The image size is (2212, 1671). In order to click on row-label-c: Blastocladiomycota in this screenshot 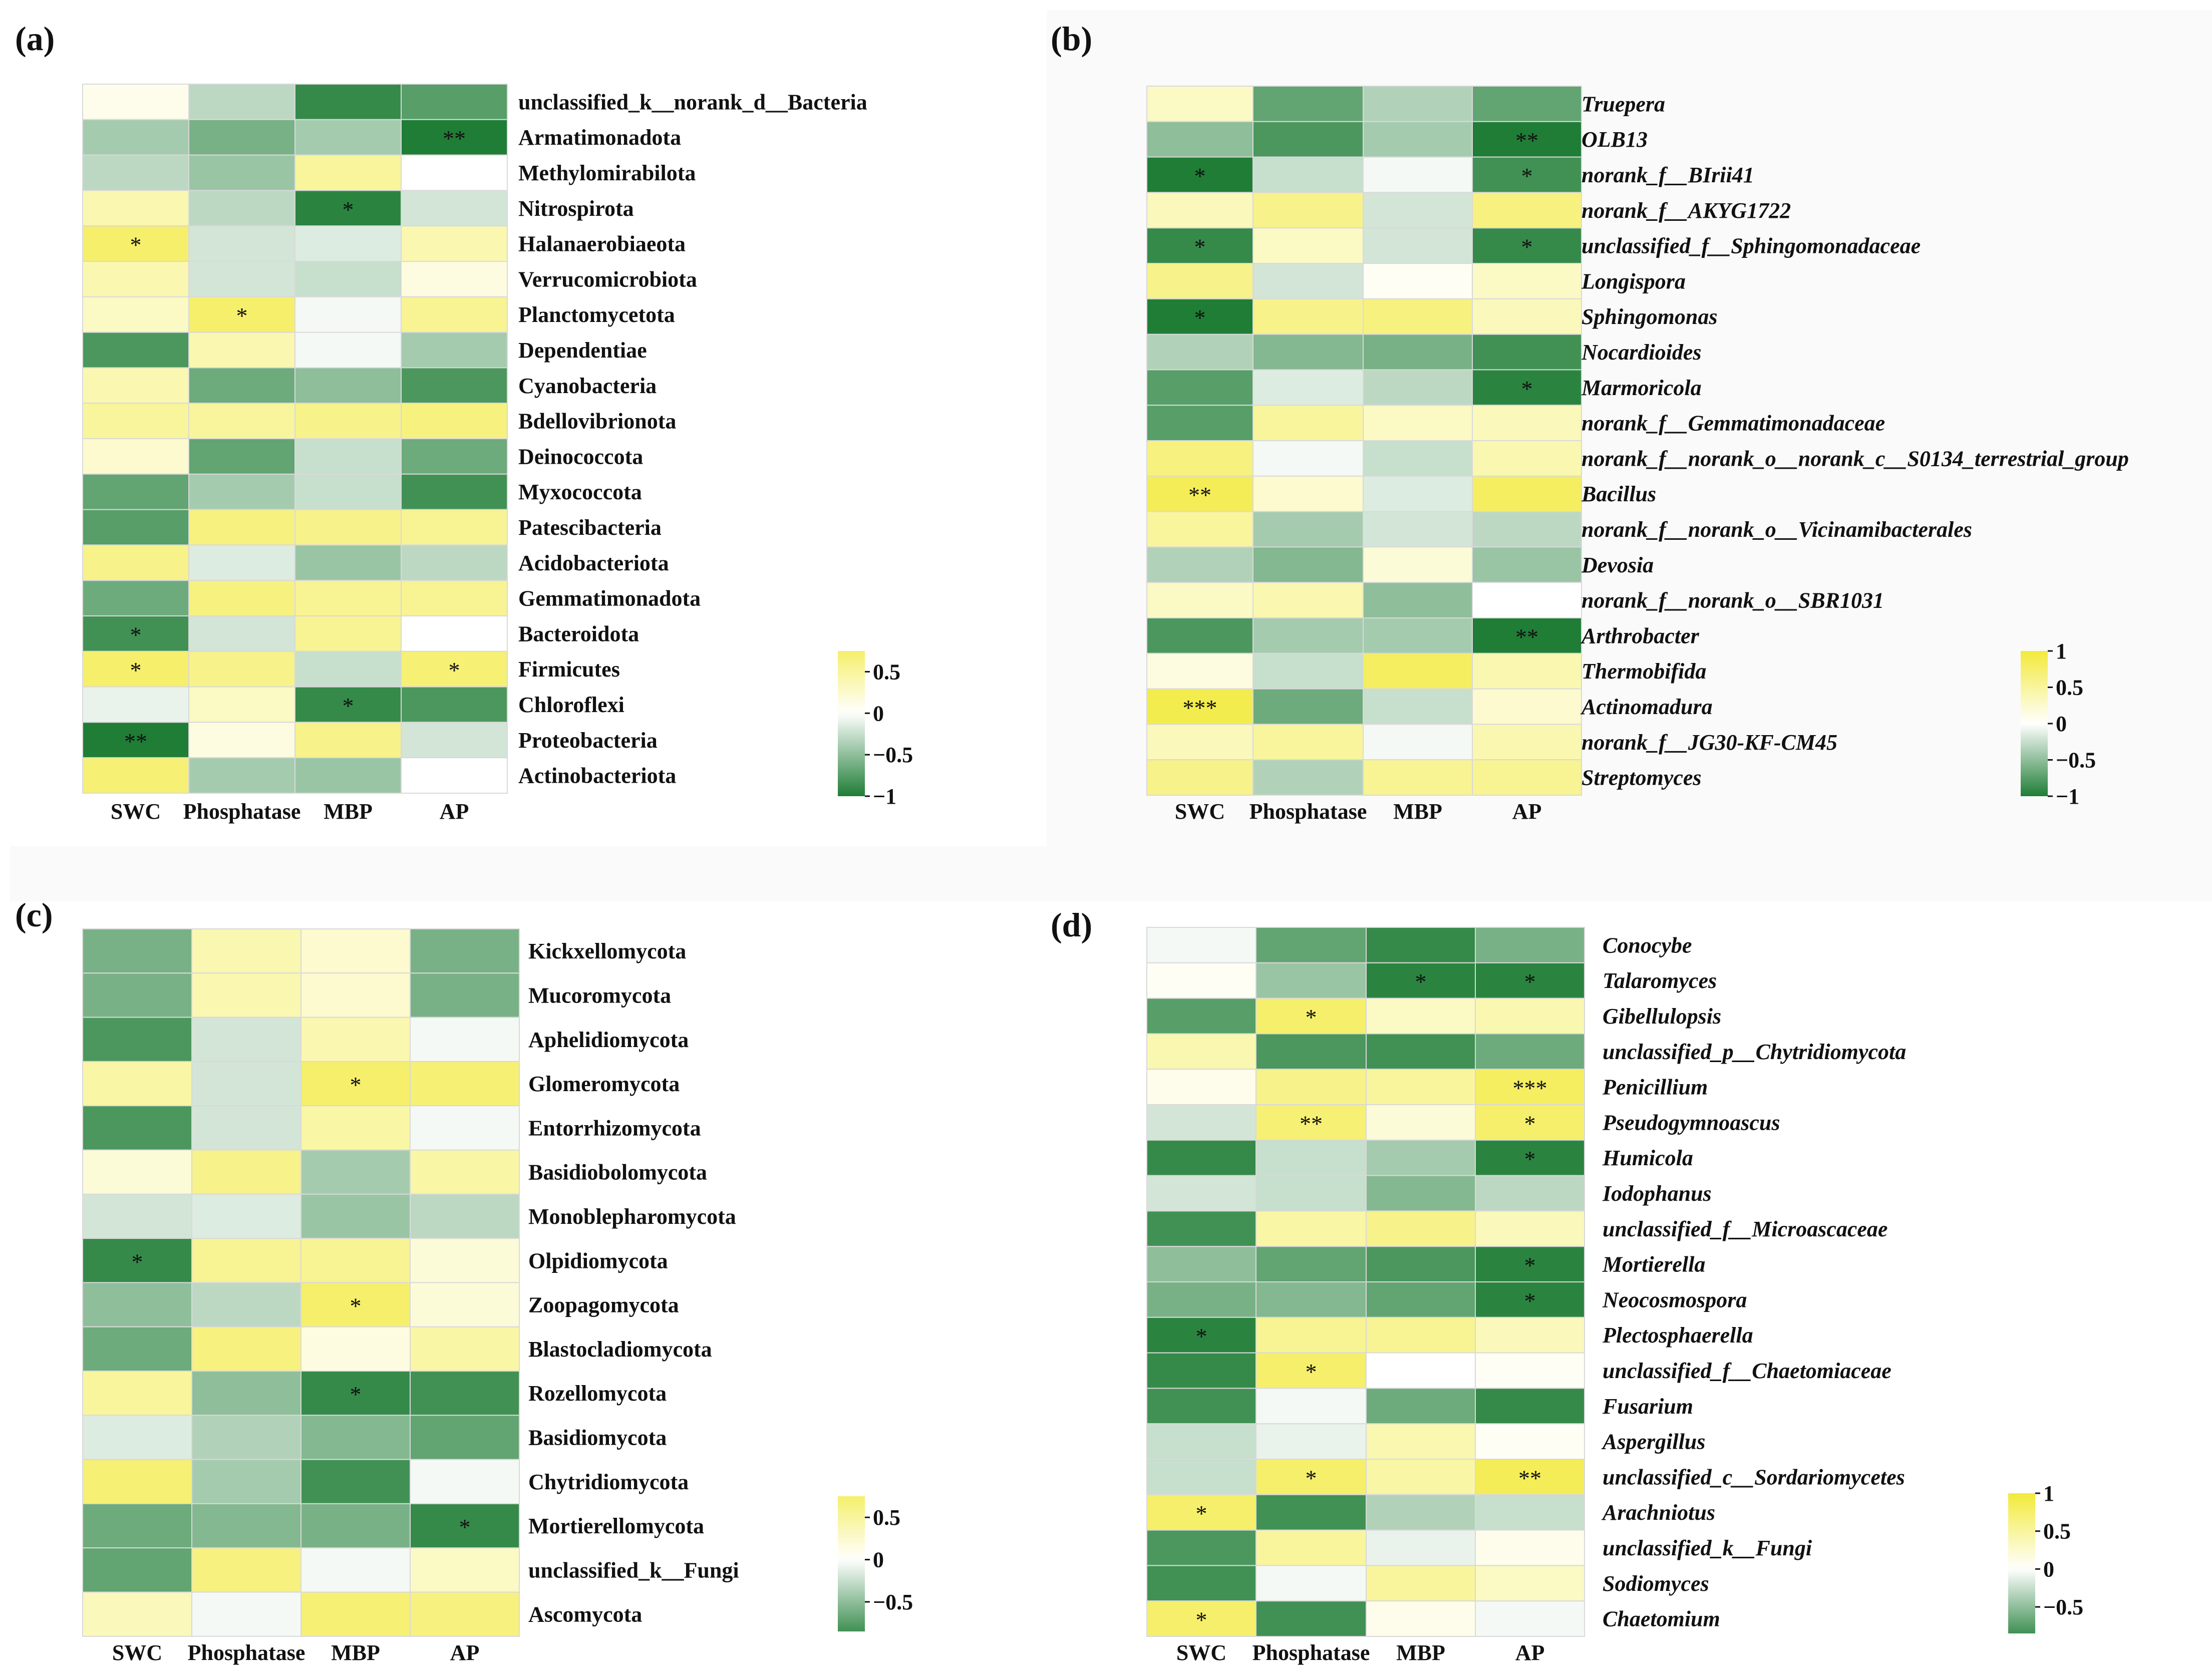, I will do `click(620, 1349)`.